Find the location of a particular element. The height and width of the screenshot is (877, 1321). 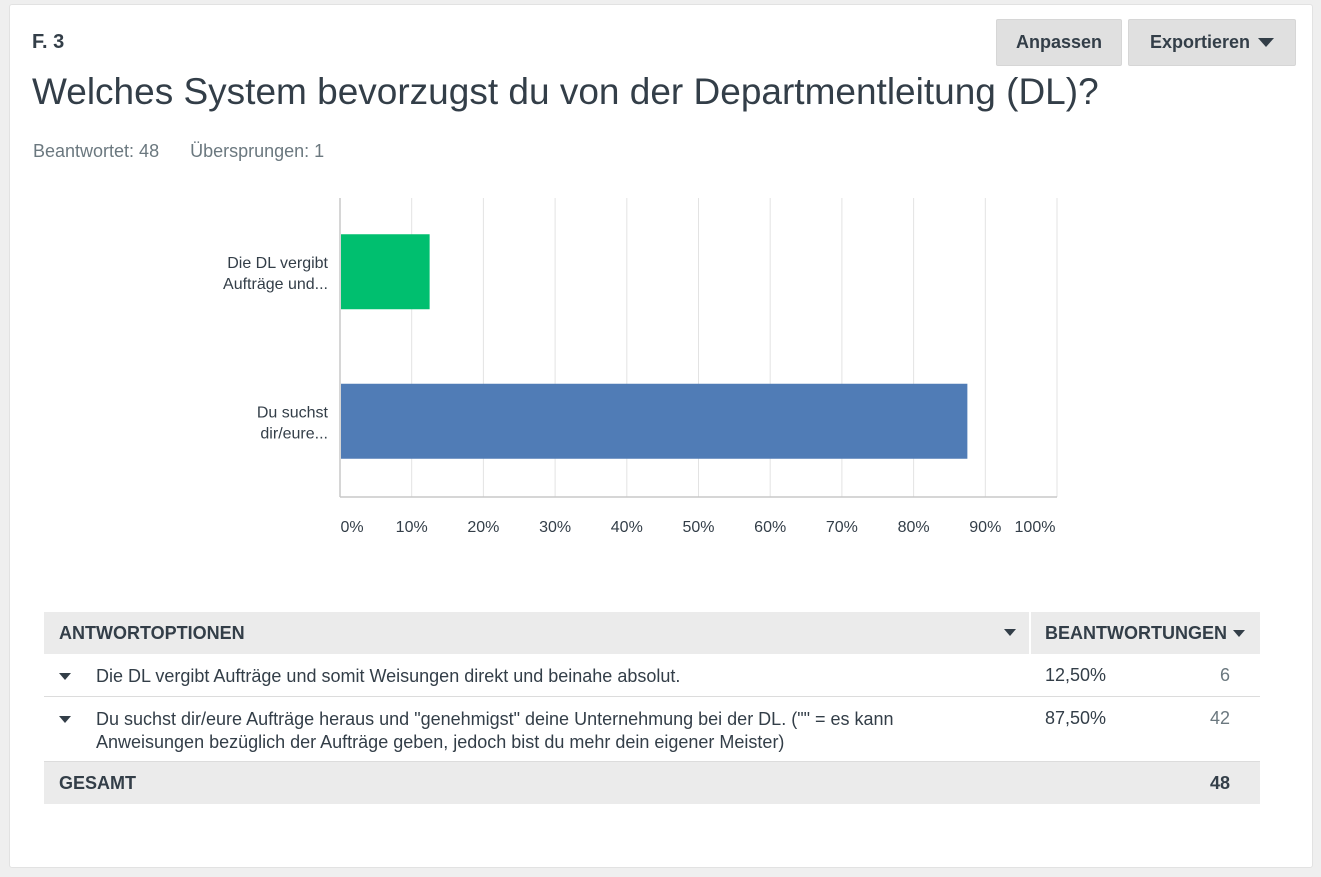

total-value: 48 is located at coordinates (1219, 783).